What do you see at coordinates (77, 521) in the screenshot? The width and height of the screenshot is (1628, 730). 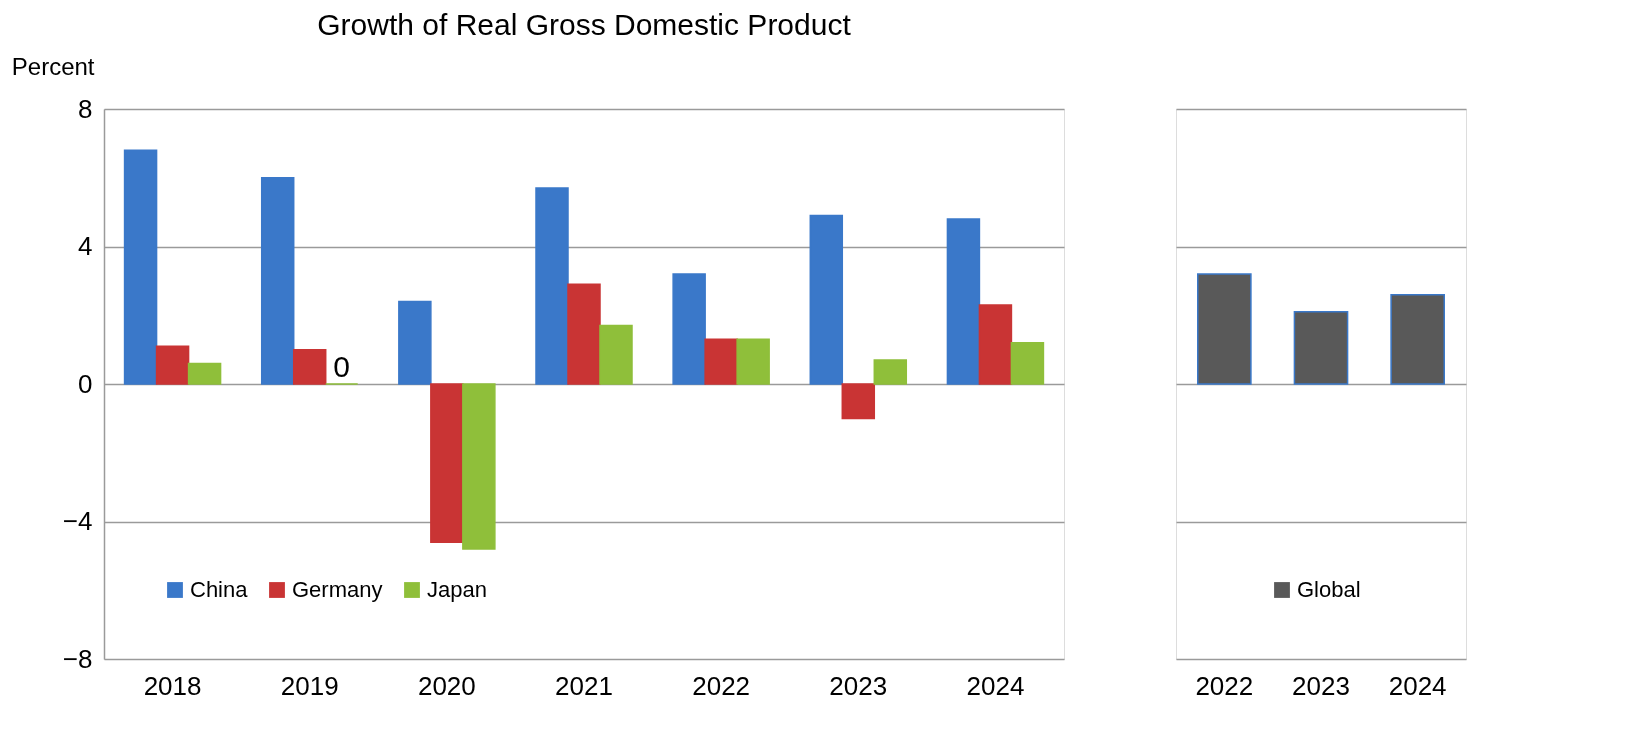 I see `y-tick-label: −4` at bounding box center [77, 521].